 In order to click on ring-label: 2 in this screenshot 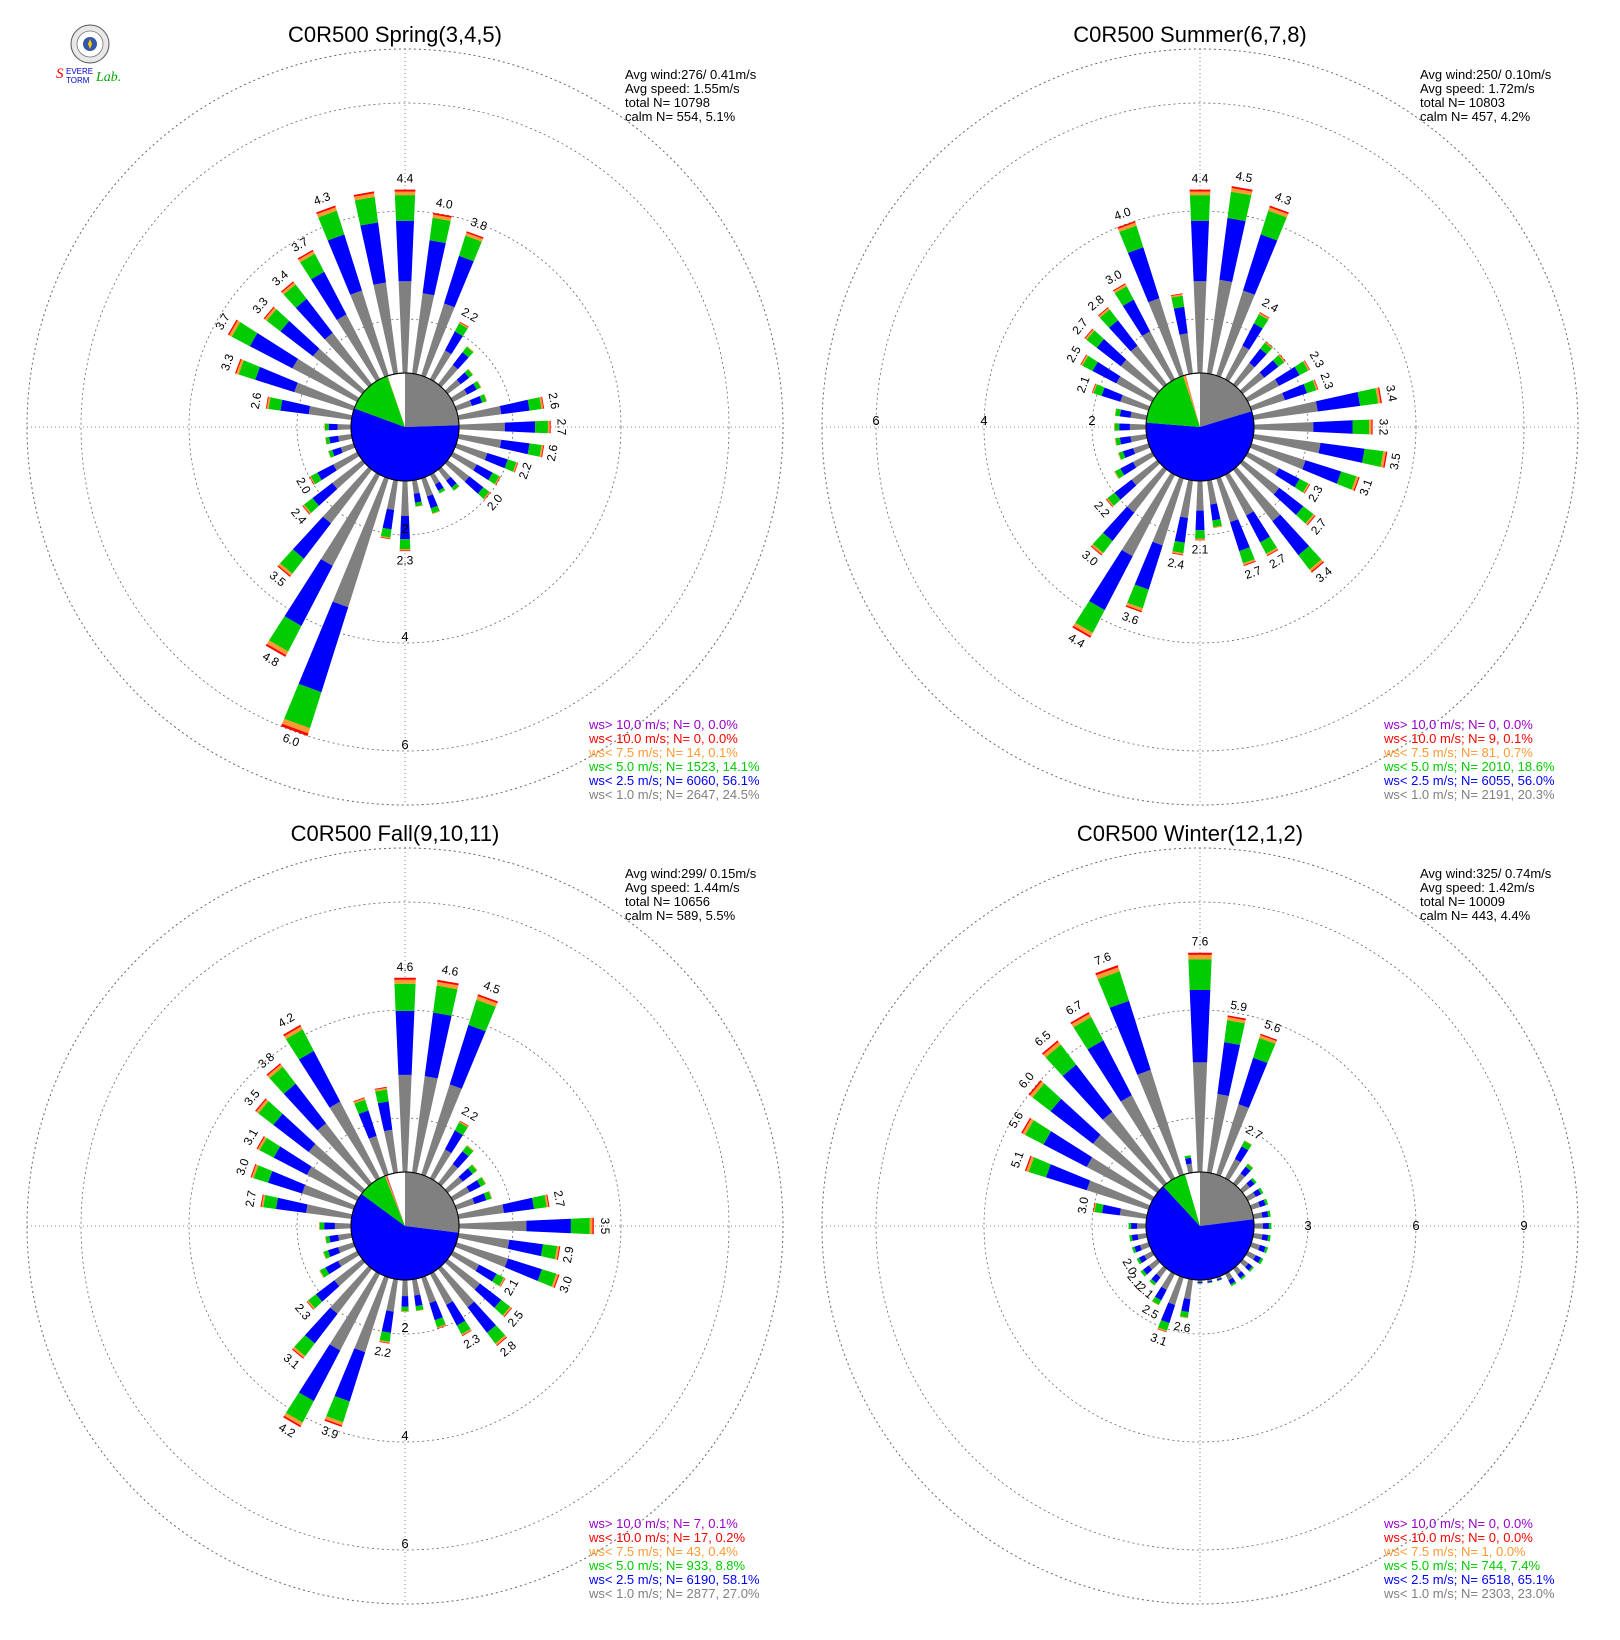, I will do `click(404, 1327)`.